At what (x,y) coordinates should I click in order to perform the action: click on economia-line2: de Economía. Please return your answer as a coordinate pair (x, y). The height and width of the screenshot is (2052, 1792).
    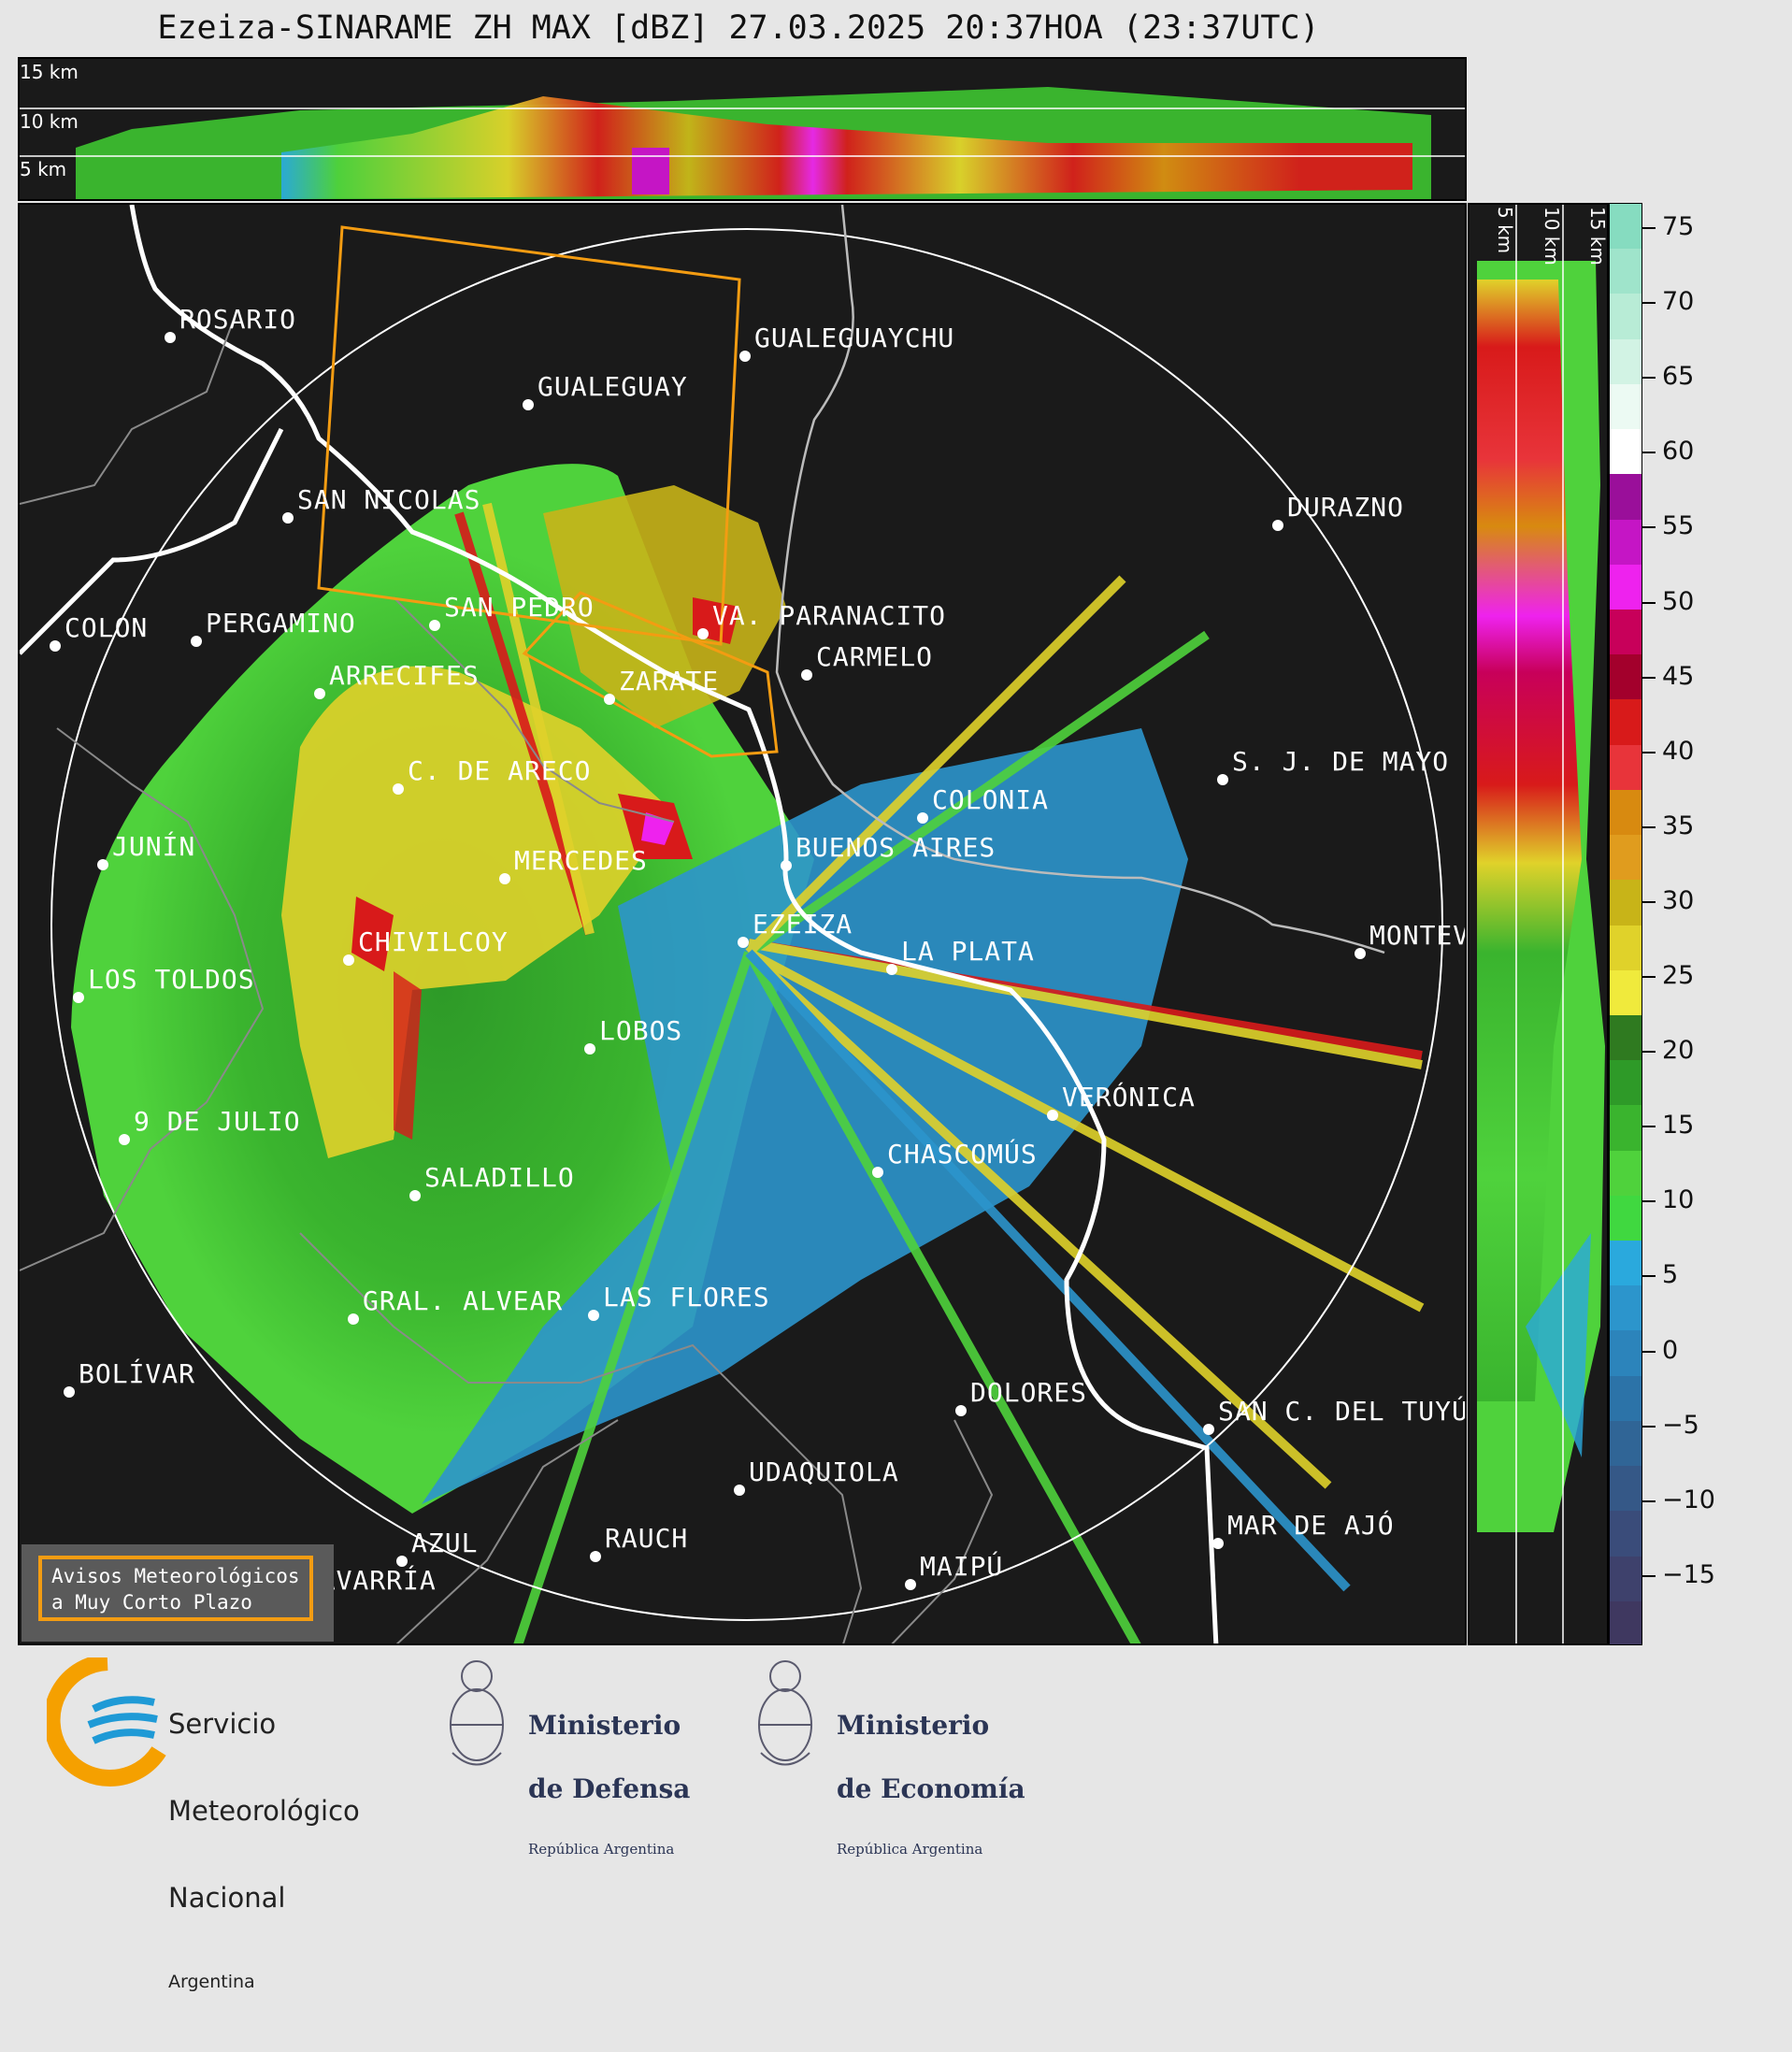
    Looking at the image, I should click on (931, 1788).